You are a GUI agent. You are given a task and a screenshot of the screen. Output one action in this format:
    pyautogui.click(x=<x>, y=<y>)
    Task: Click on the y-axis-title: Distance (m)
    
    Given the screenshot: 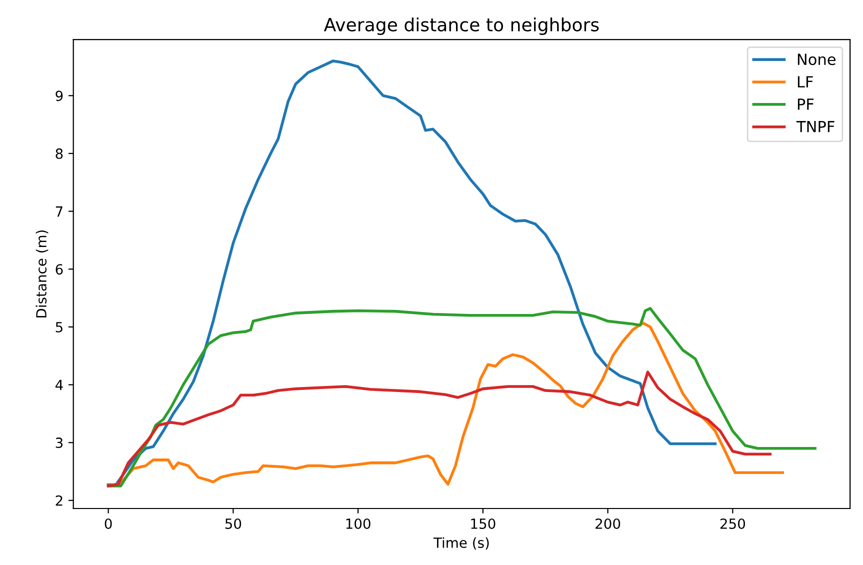 What is the action you would take?
    pyautogui.click(x=42, y=274)
    